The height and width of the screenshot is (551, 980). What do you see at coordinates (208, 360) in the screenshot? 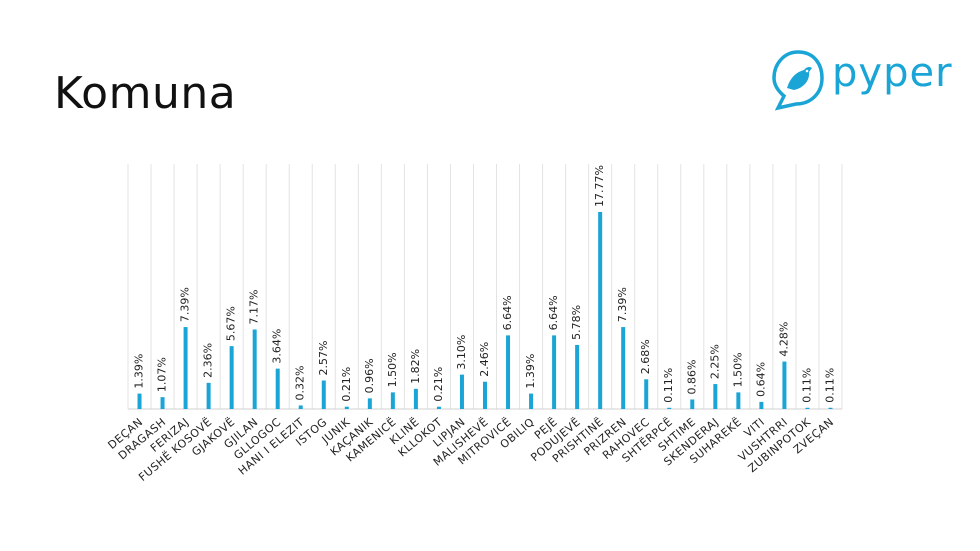
I see `data-label: 2.36%` at bounding box center [208, 360].